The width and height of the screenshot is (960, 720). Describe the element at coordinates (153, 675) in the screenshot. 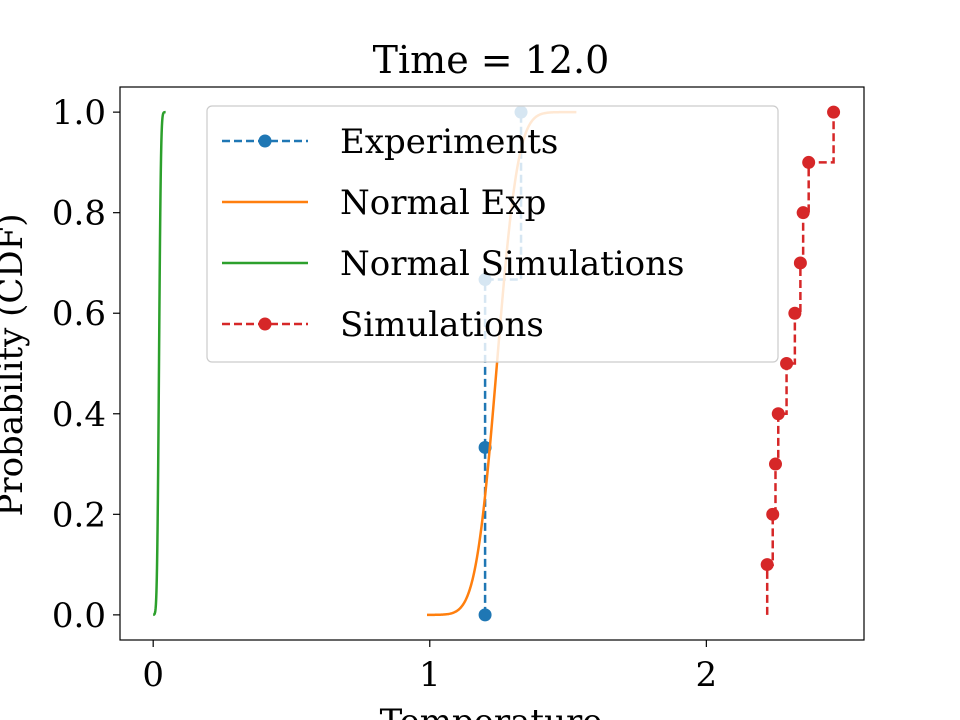

I see `x-tick-label: 0` at that location.